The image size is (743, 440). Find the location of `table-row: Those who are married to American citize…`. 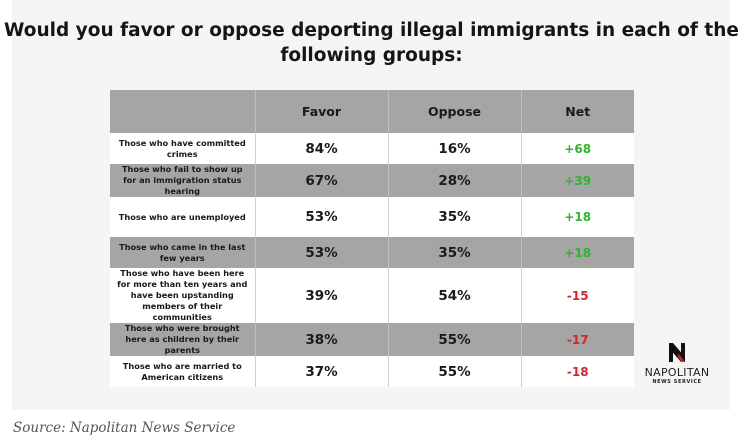

table-row: Those who are married to American citize… is located at coordinates (372, 371).